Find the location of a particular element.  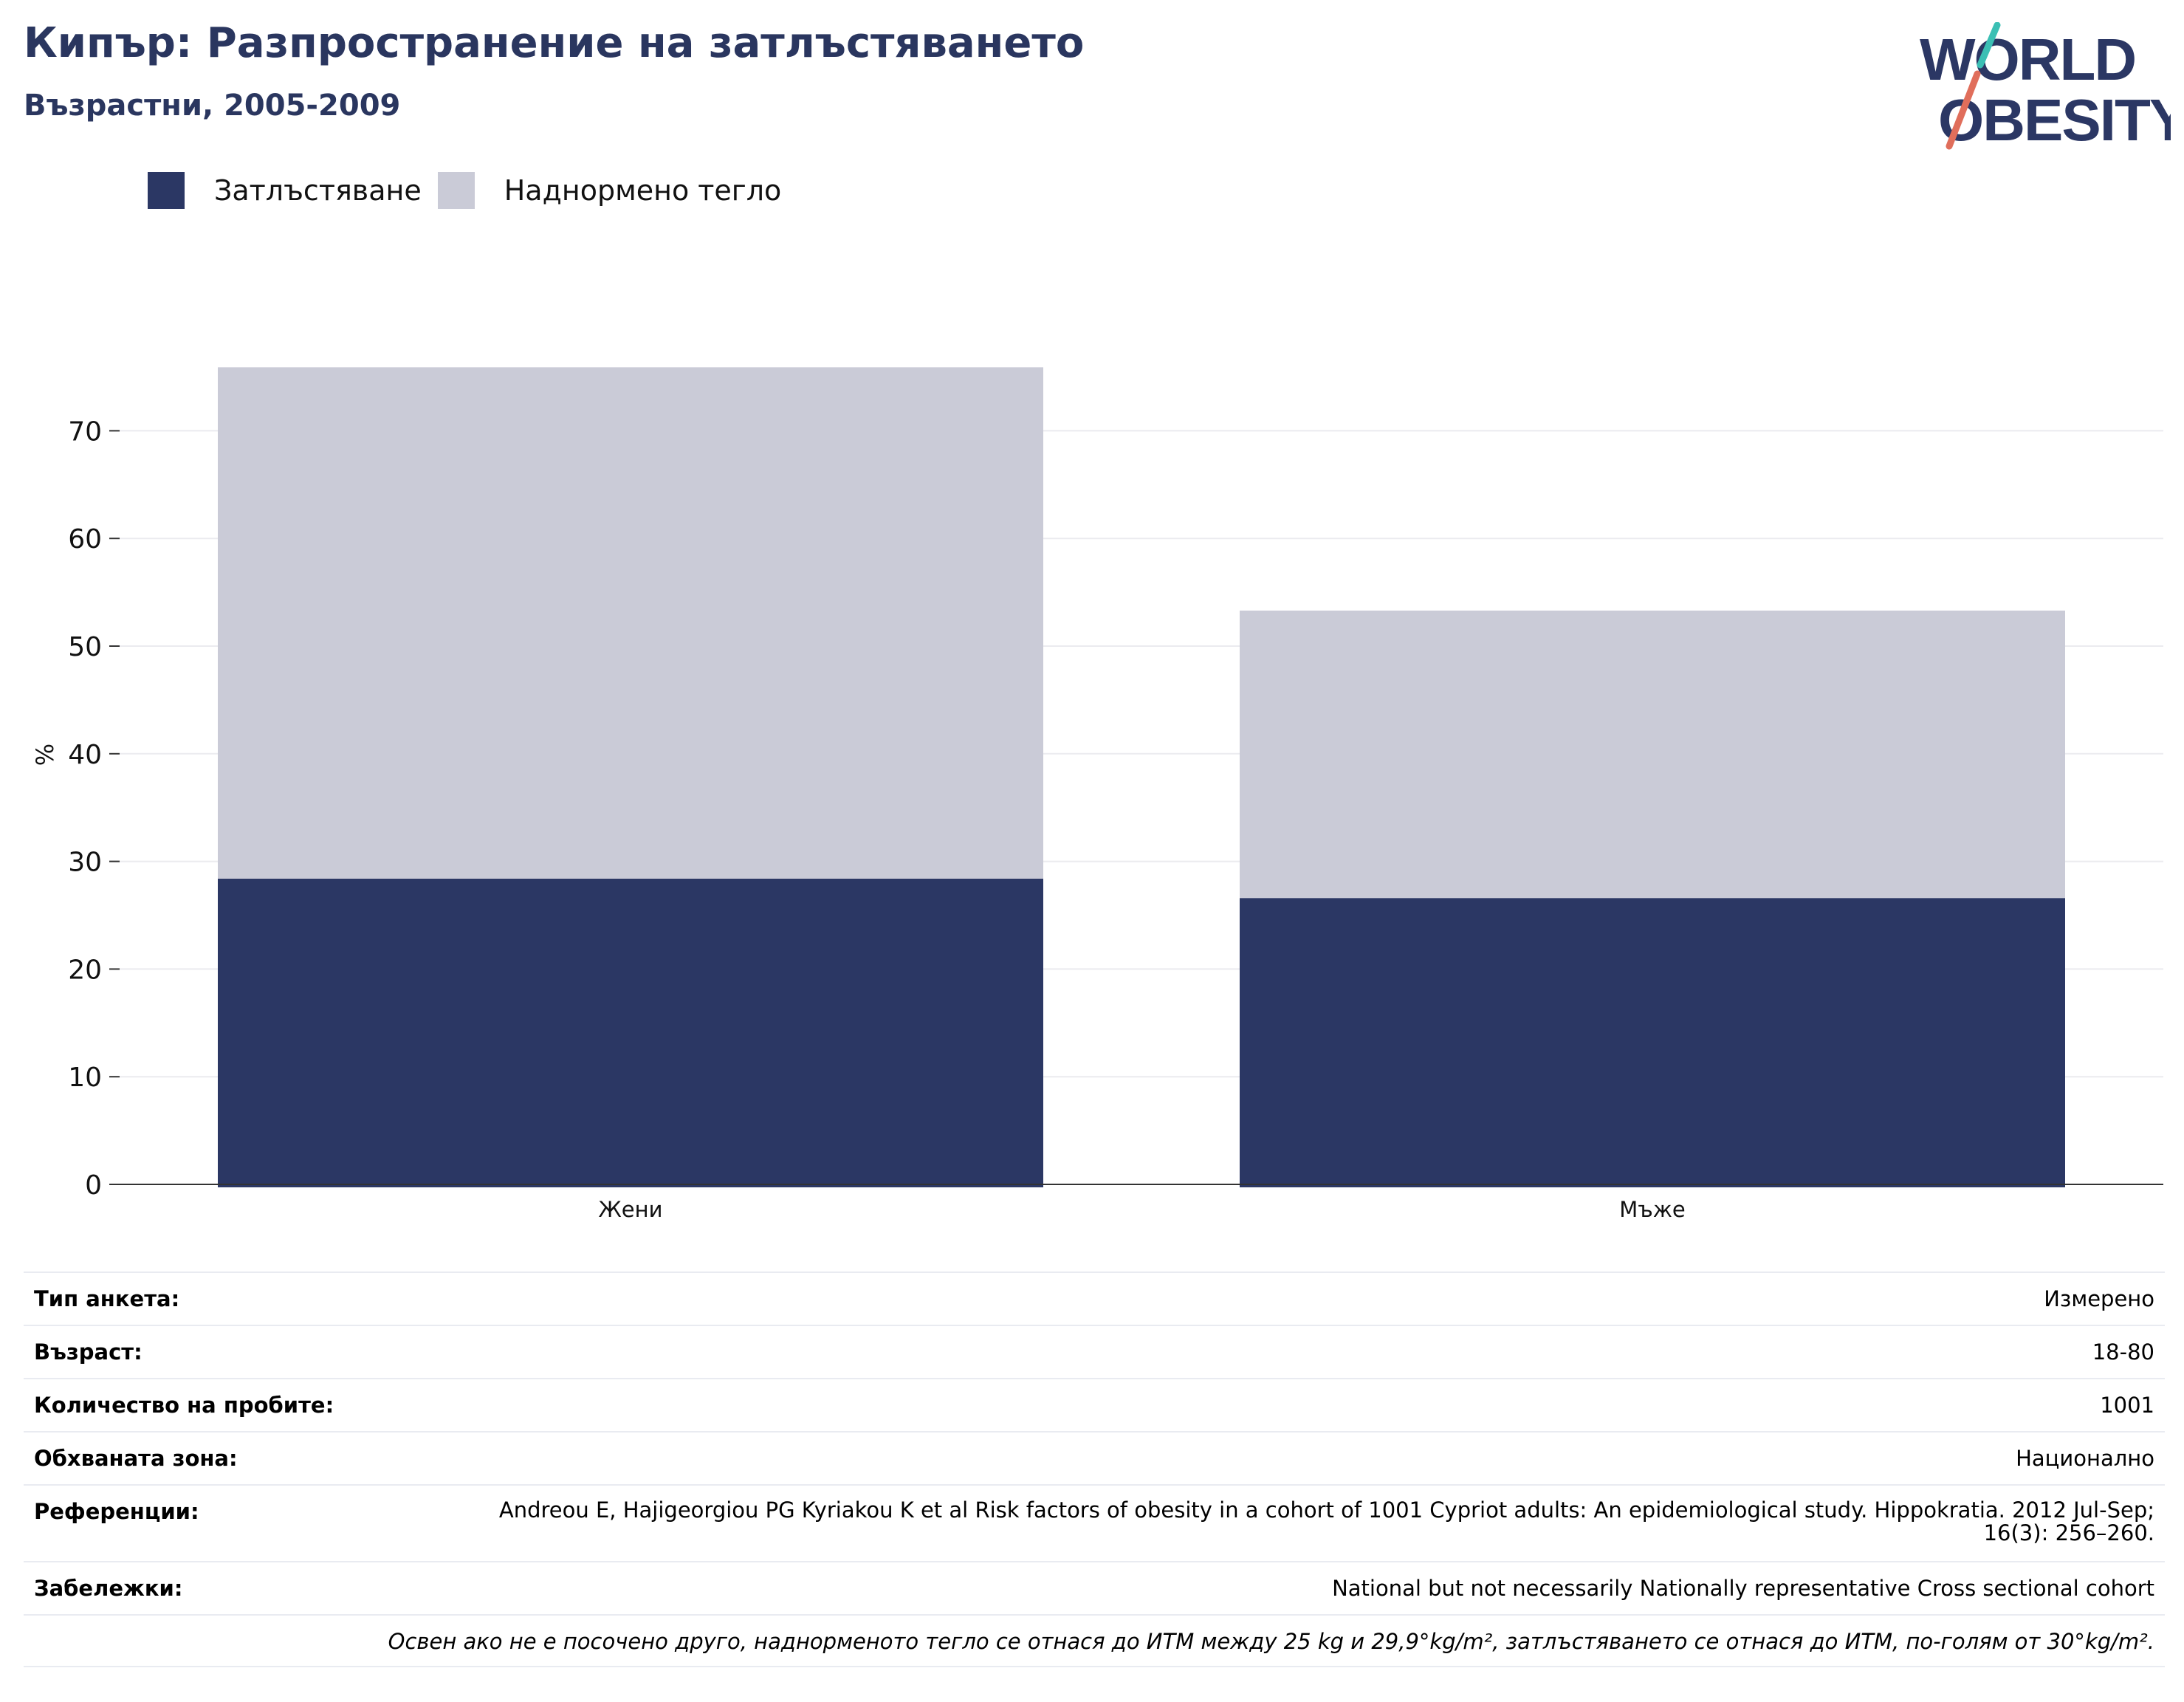

detail-value: 1001 is located at coordinates (2127, 1405).